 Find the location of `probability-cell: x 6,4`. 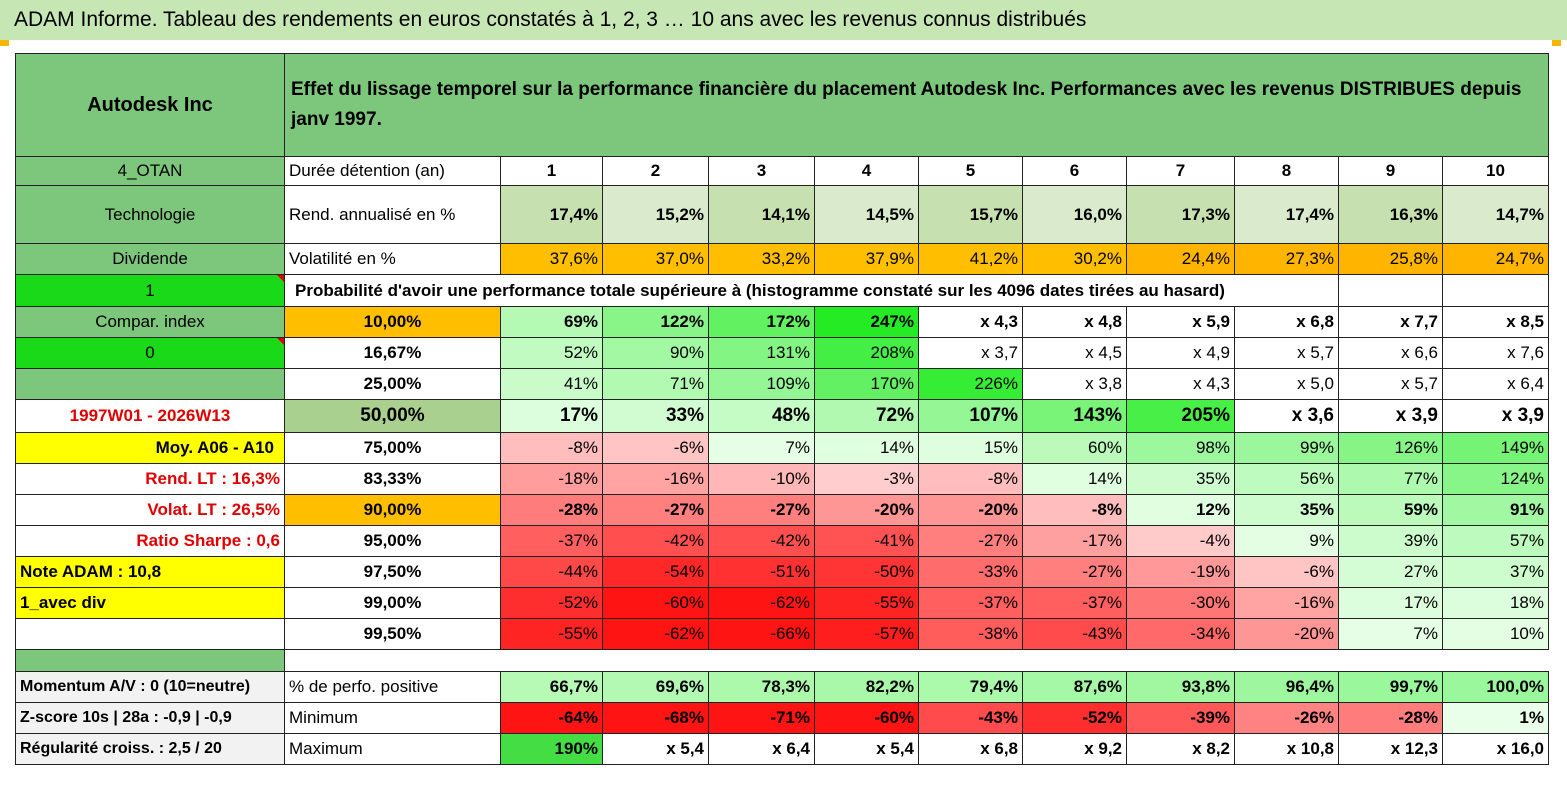

probability-cell: x 6,4 is located at coordinates (1495, 384).